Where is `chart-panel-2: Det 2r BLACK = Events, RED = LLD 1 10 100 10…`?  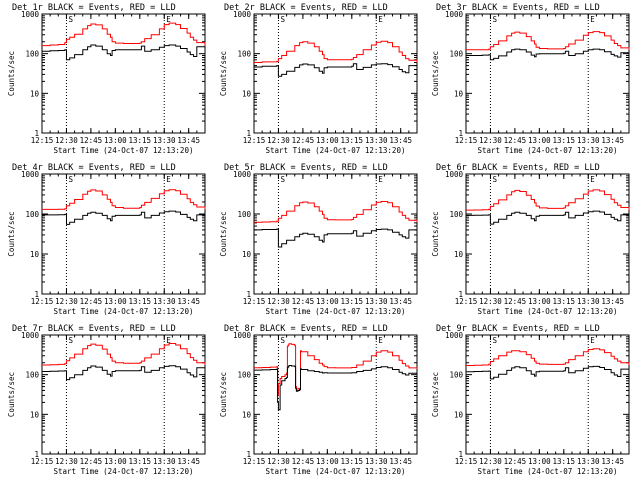
chart-panel-2: Det 2r BLACK = Events, RED = LLD 1 10 100 10… is located at coordinates (318, 79).